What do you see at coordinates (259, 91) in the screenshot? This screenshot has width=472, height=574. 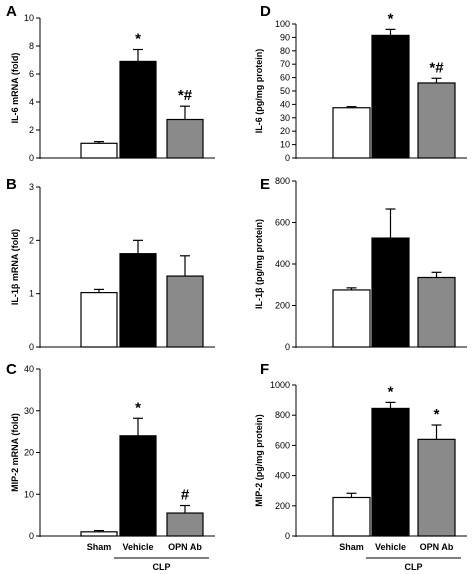 I see `y-axis-label: IL-6 (pg/mg protein)` at bounding box center [259, 91].